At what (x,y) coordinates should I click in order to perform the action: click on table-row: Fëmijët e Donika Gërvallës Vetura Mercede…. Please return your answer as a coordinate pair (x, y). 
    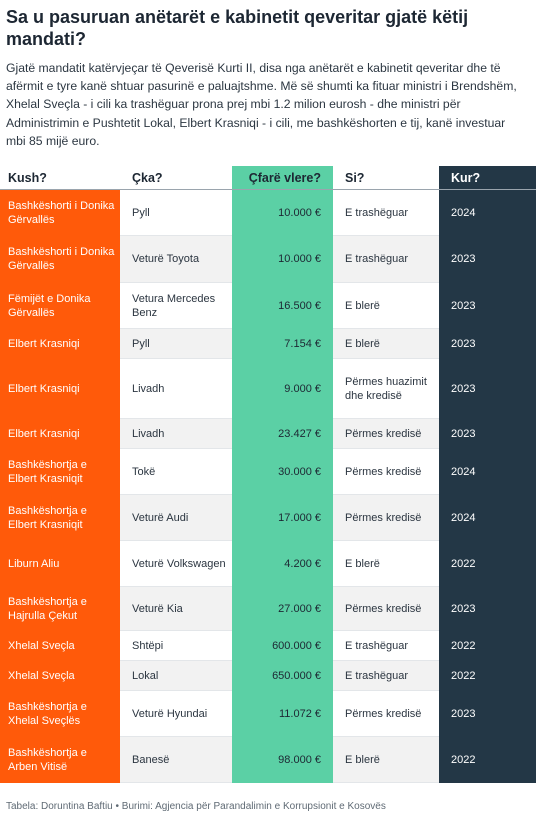
    Looking at the image, I should click on (268, 305).